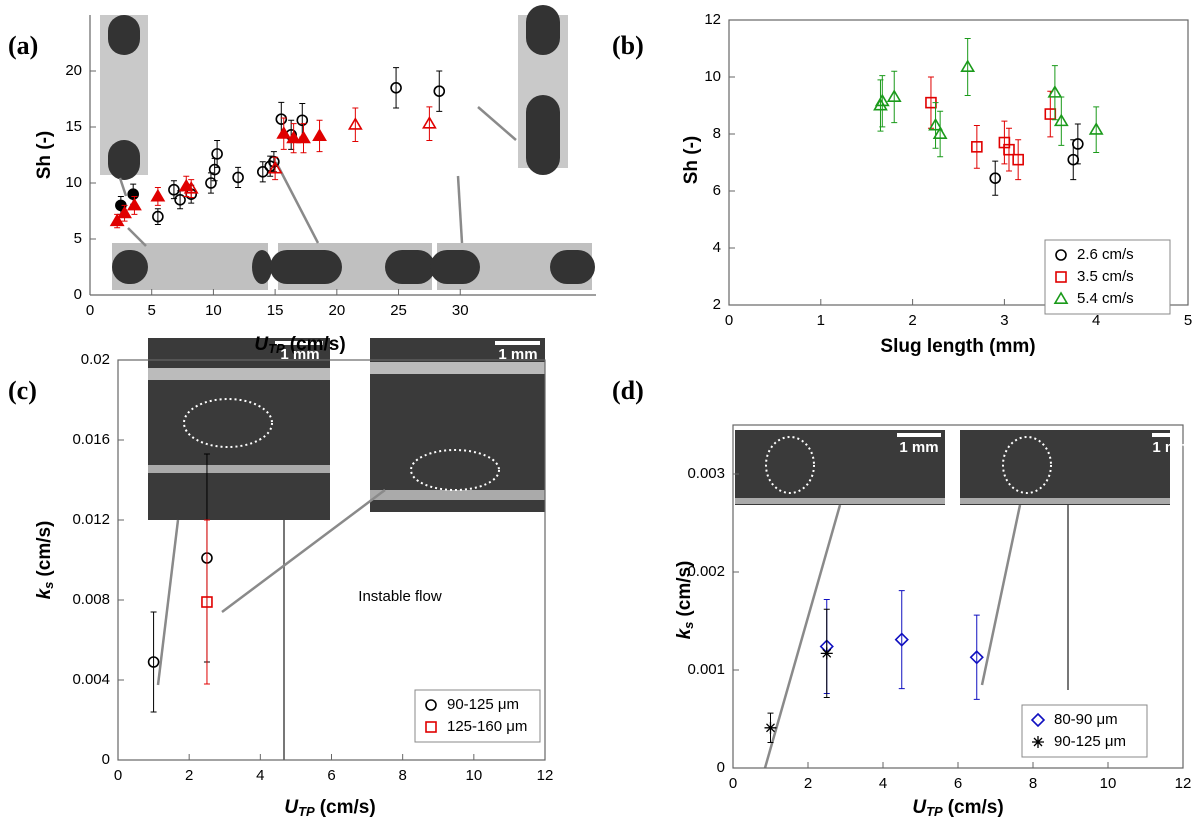  Describe the element at coordinates (717, 133) in the screenshot. I see `y-tick-label: 8` at that location.